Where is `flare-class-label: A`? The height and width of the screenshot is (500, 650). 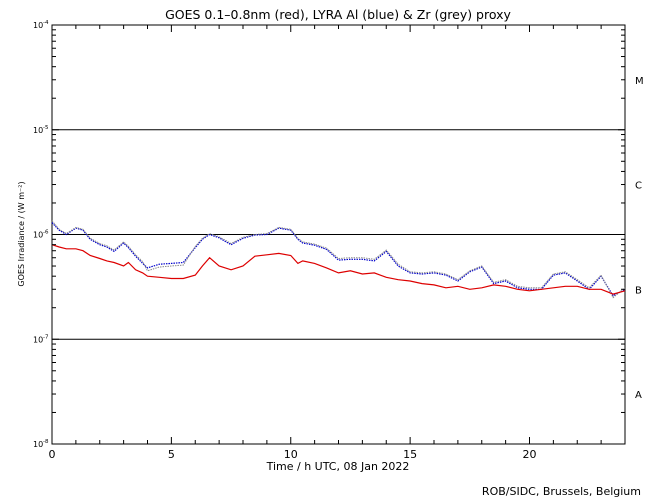 flare-class-label: A is located at coordinates (638, 395).